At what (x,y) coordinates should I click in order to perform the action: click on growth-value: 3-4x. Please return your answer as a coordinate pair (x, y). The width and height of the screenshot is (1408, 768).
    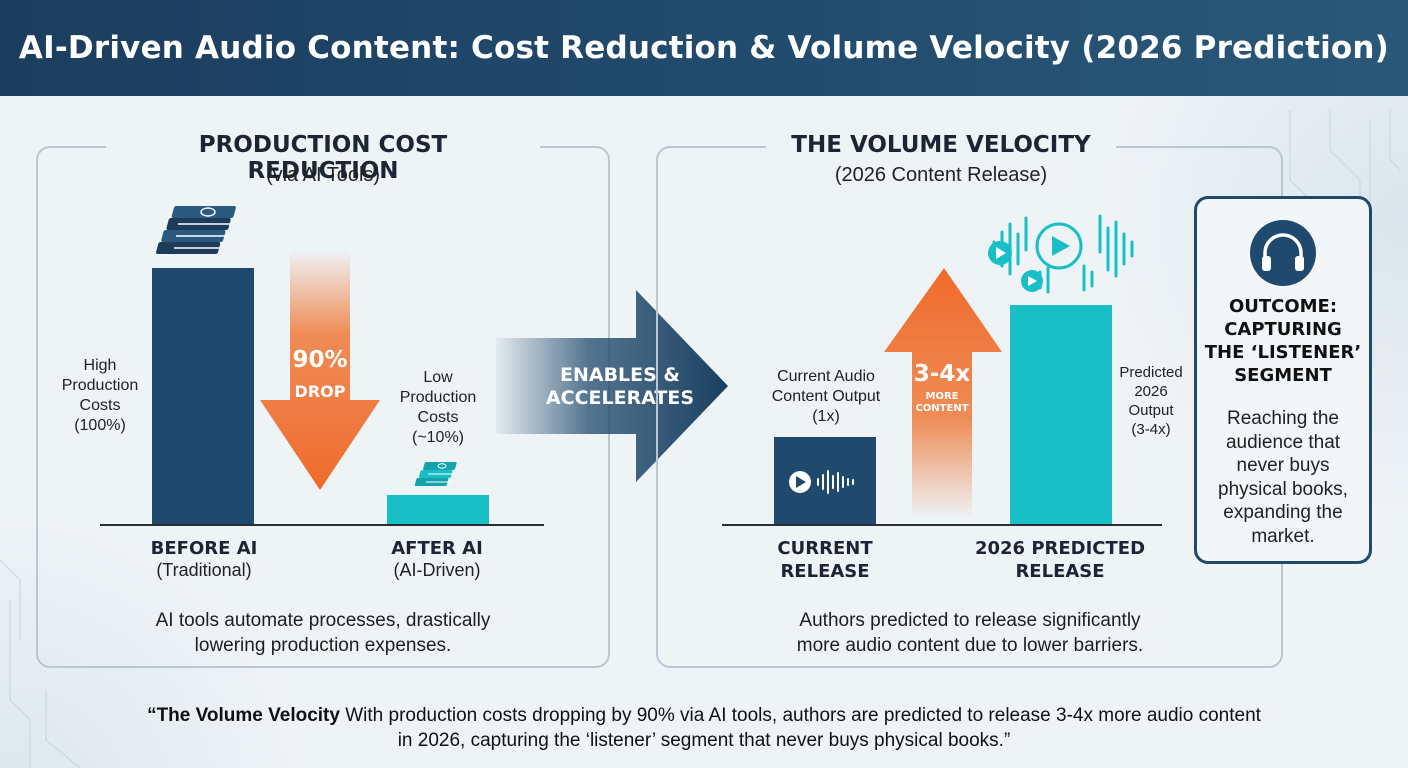
    Looking at the image, I should click on (942, 374).